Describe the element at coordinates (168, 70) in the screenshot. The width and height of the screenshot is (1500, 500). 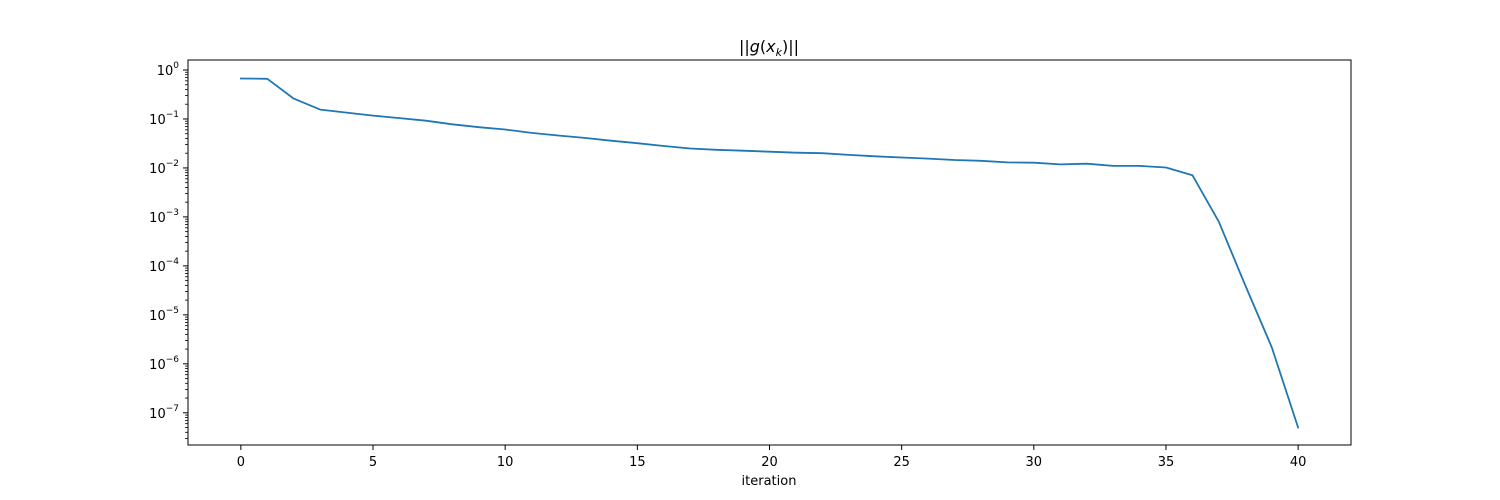
I see `y-tick-label: 10⁰` at that location.